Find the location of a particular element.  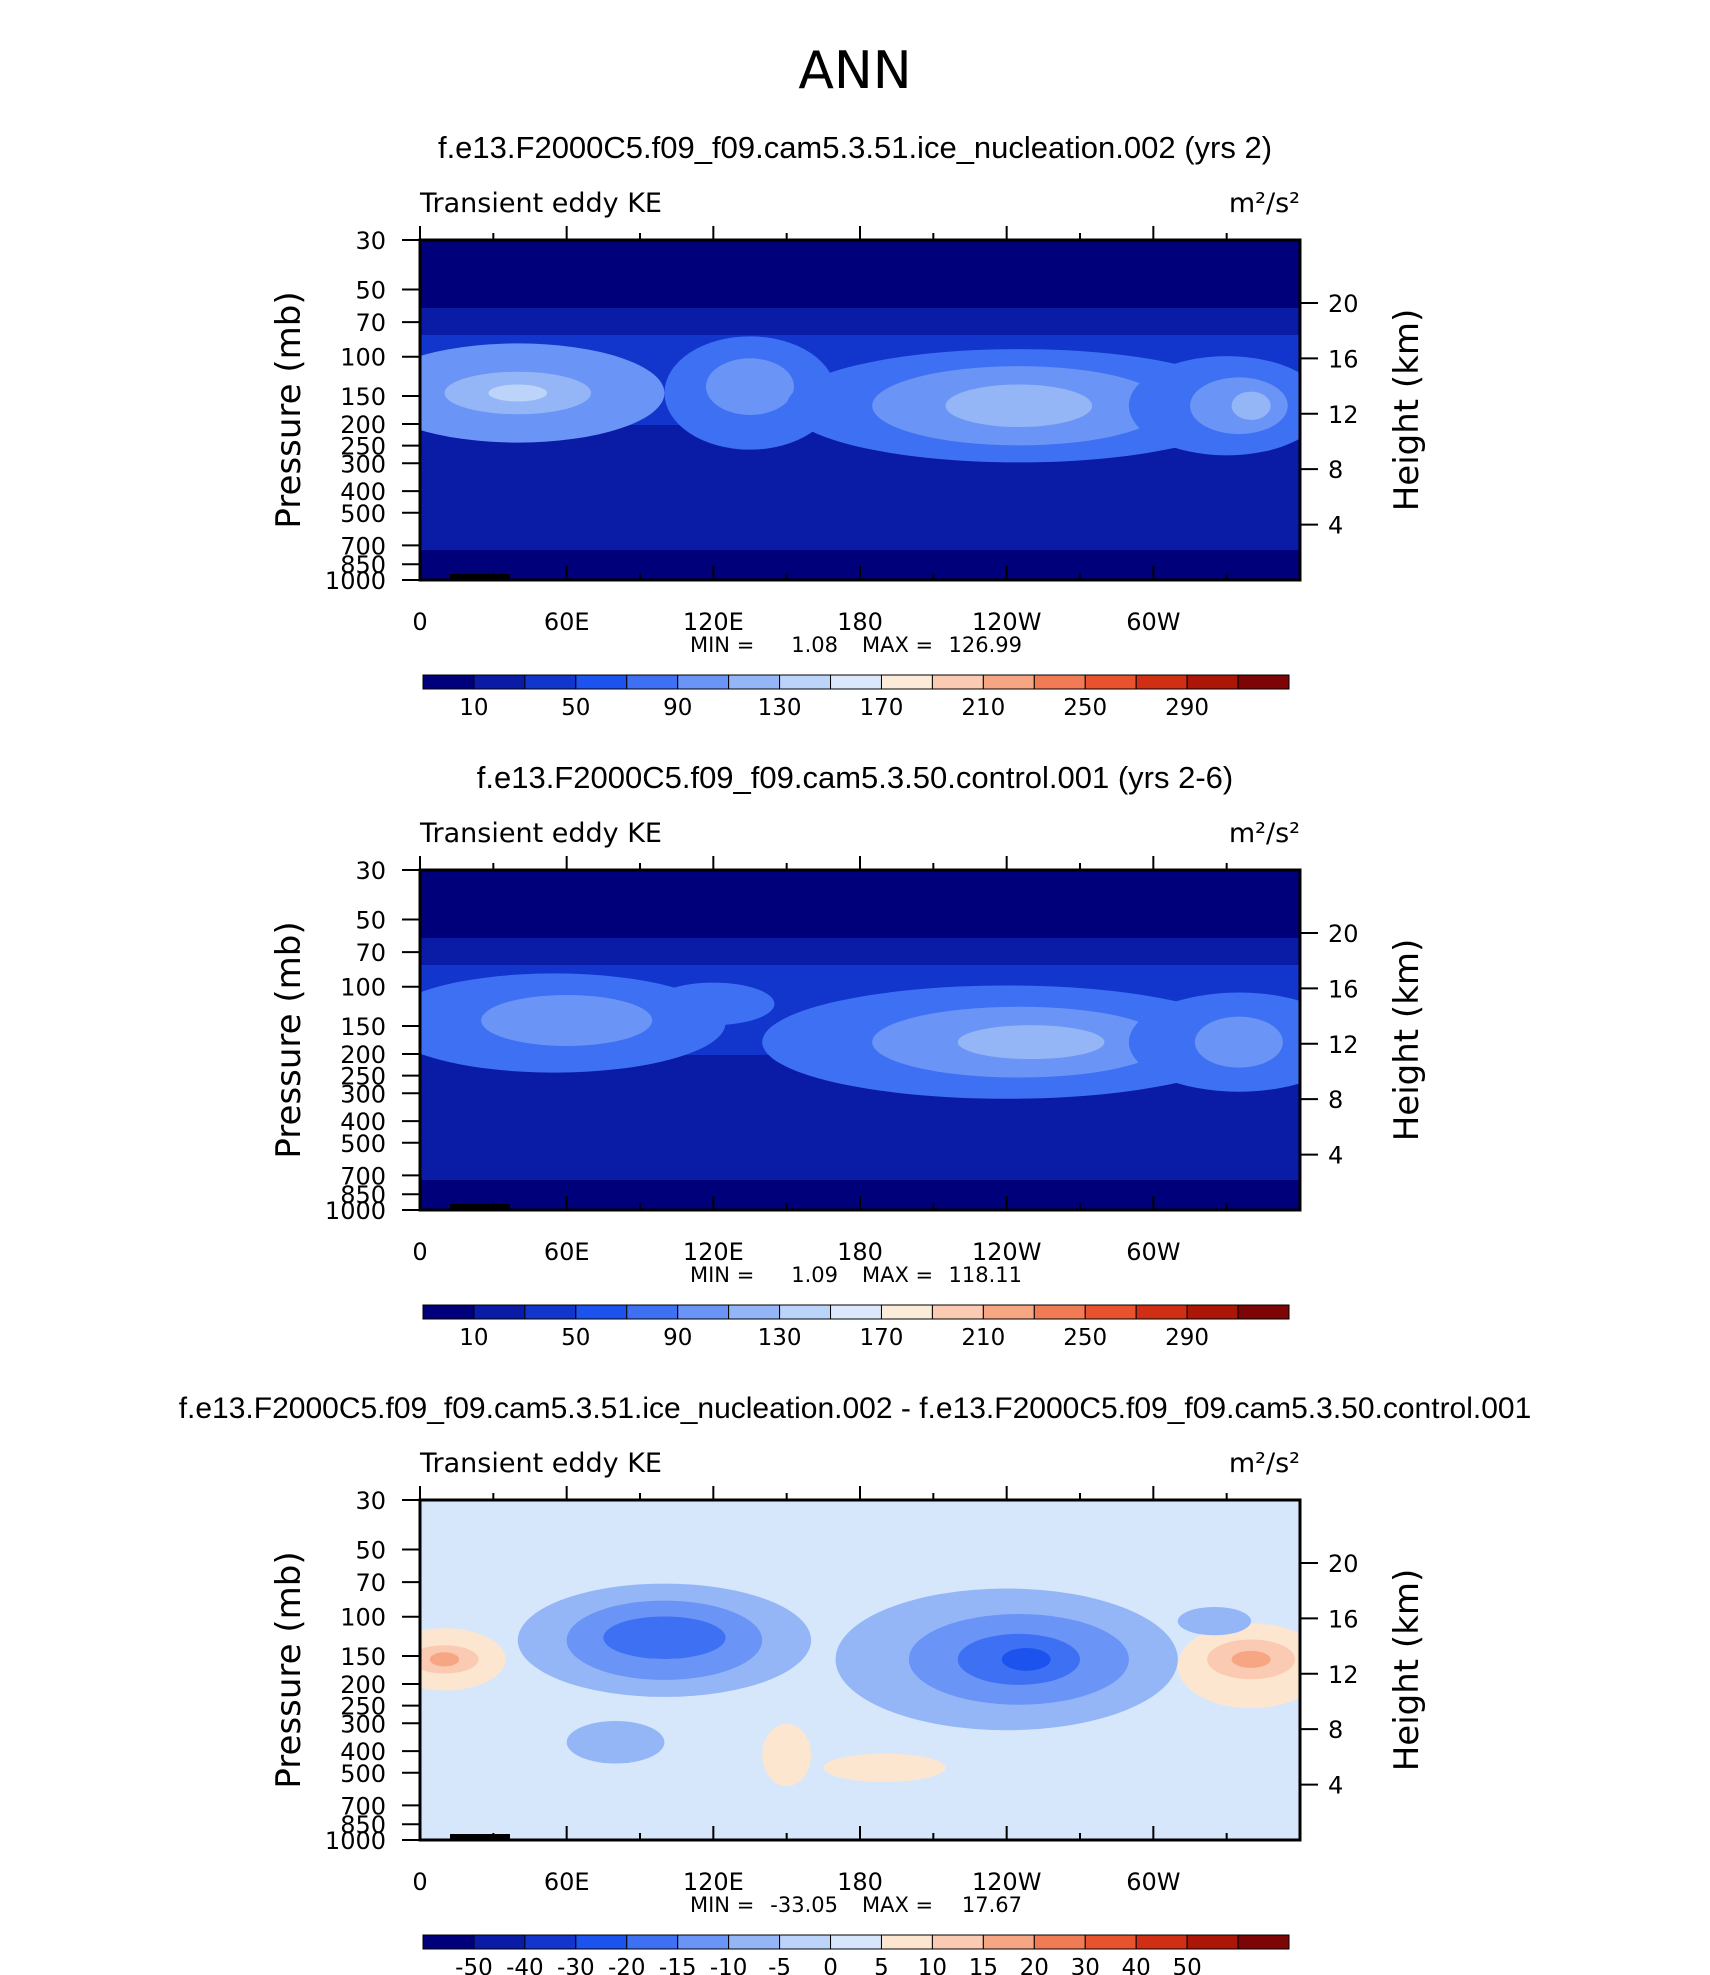

colorbar-label: 5 is located at coordinates (881, 1965).